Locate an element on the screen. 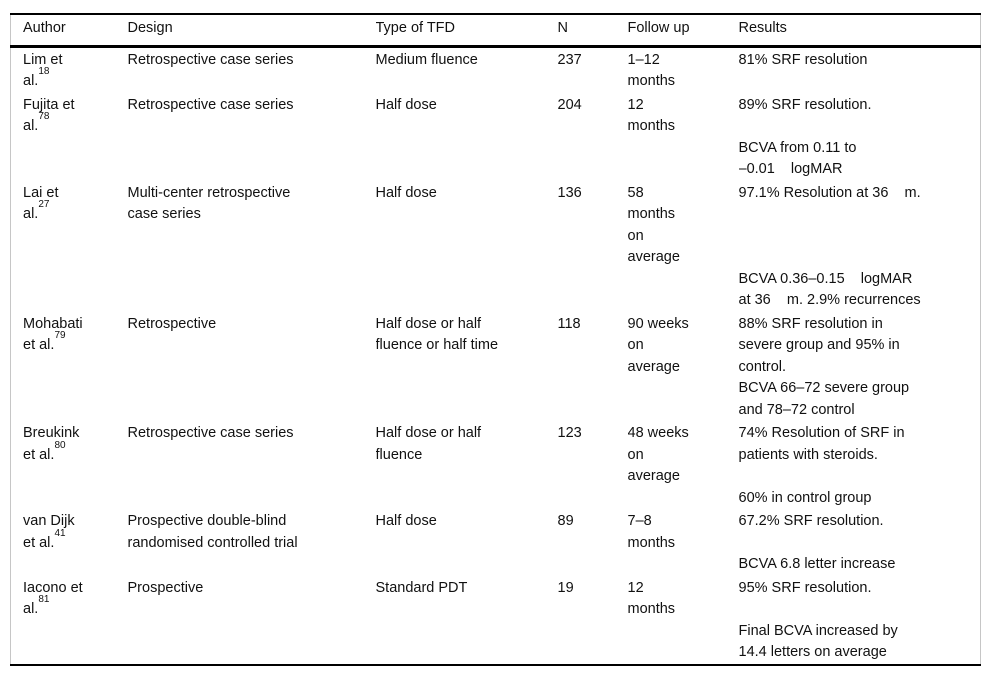  cell-n: 89 is located at coordinates (565, 521).